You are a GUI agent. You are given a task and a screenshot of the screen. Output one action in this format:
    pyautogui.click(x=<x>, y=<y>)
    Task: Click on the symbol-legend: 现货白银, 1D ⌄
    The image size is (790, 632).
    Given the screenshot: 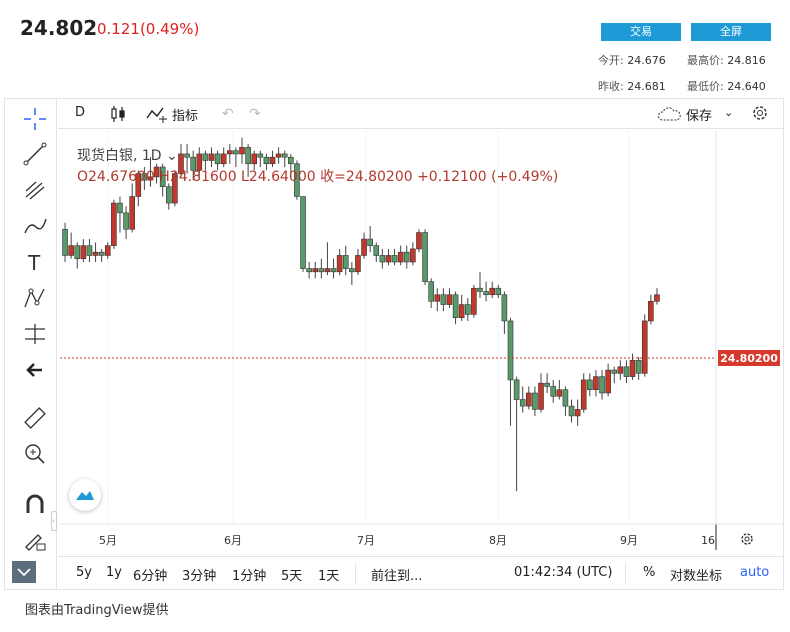 What is the action you would take?
    pyautogui.click(x=127, y=156)
    